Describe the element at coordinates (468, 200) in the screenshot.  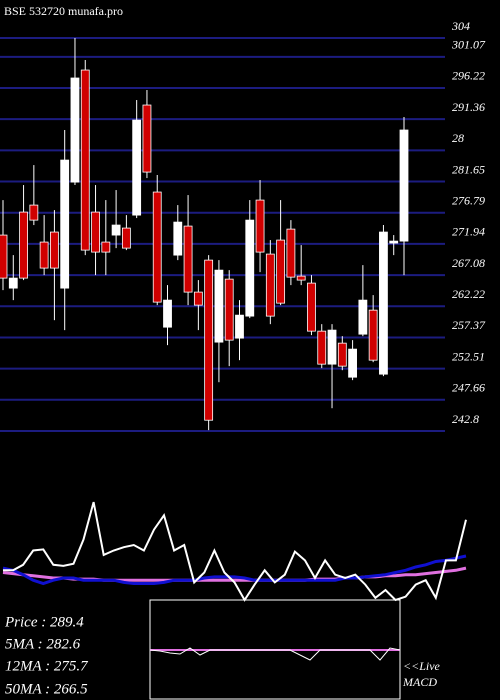
I see `y-tick-label: 276.79` at that location.